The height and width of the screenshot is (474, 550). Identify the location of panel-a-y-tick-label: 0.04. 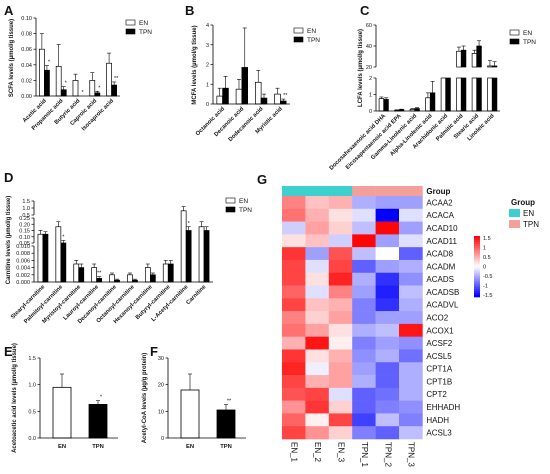
(26, 66).